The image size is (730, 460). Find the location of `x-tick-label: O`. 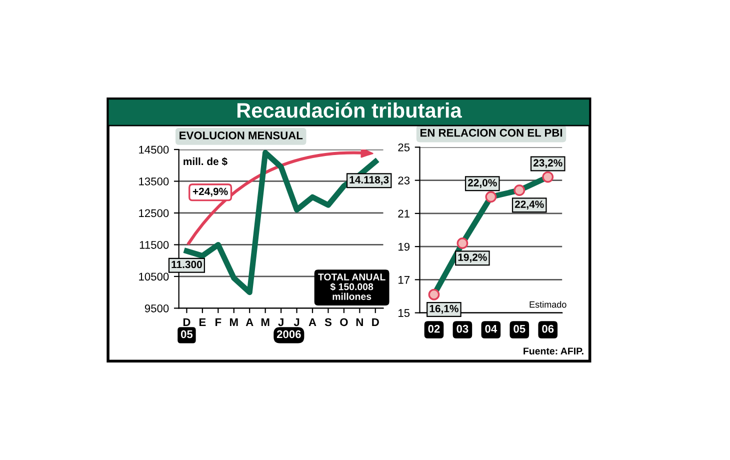

x-tick-label: O is located at coordinates (344, 322).